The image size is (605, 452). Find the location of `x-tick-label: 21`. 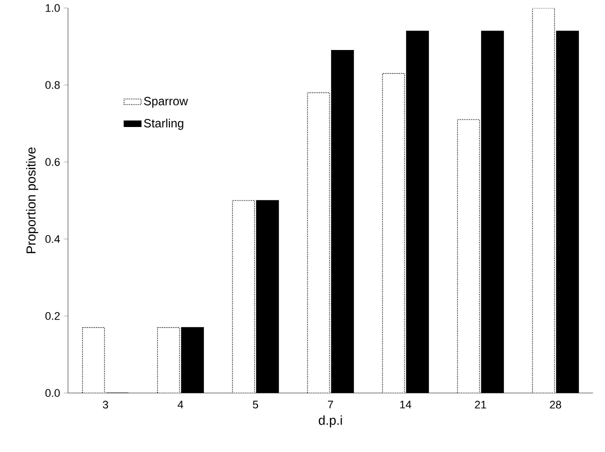

x-tick-label: 21 is located at coordinates (480, 404).